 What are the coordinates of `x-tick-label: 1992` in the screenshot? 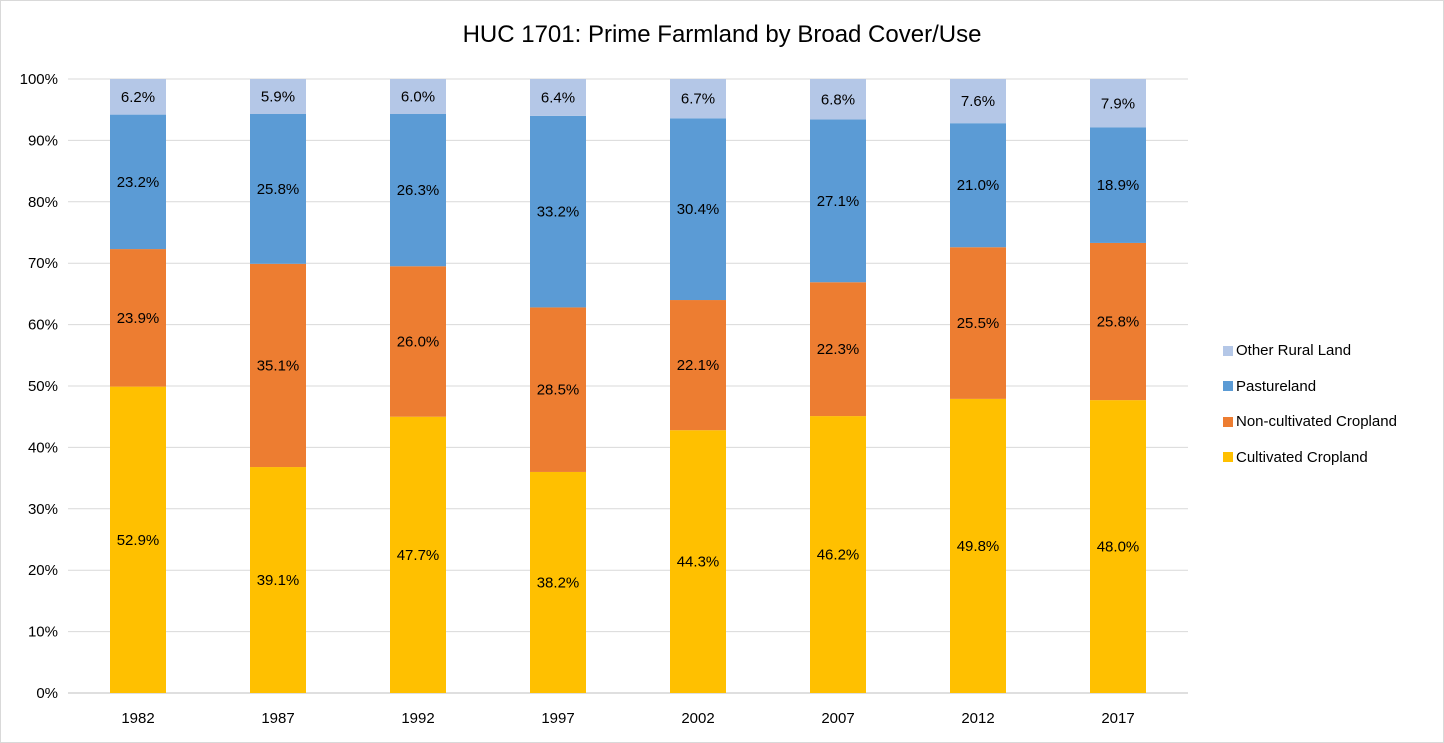 It's located at (417, 718).